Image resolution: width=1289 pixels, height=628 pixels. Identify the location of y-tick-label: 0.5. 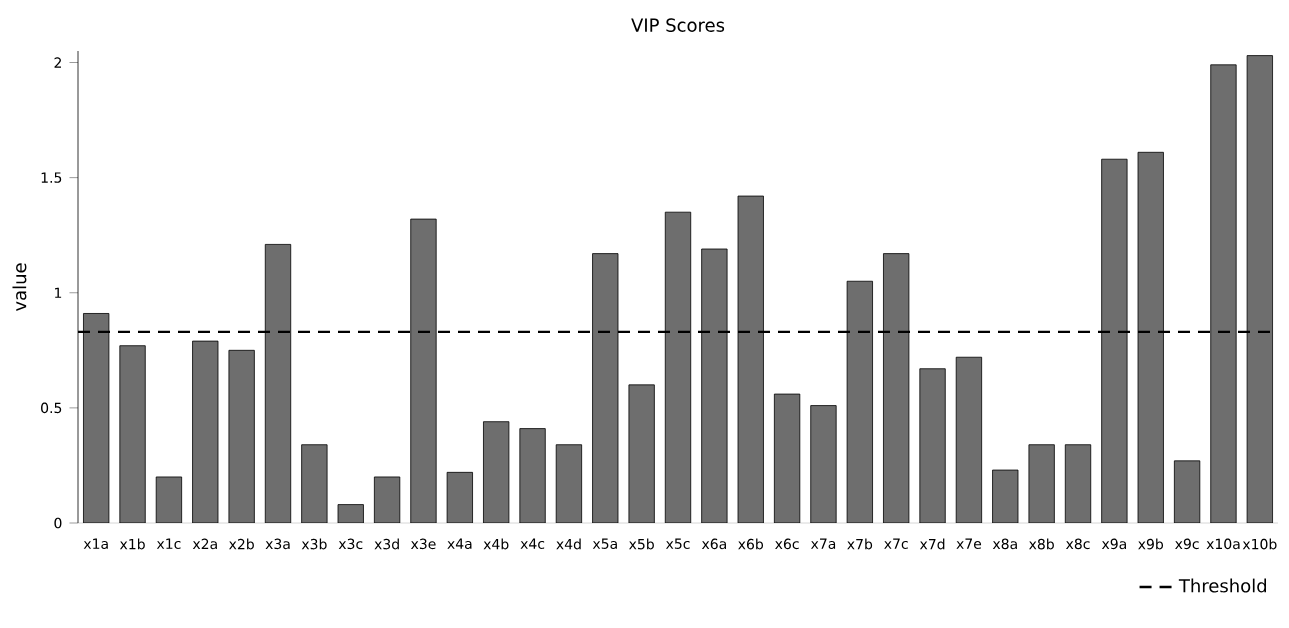
(51, 408).